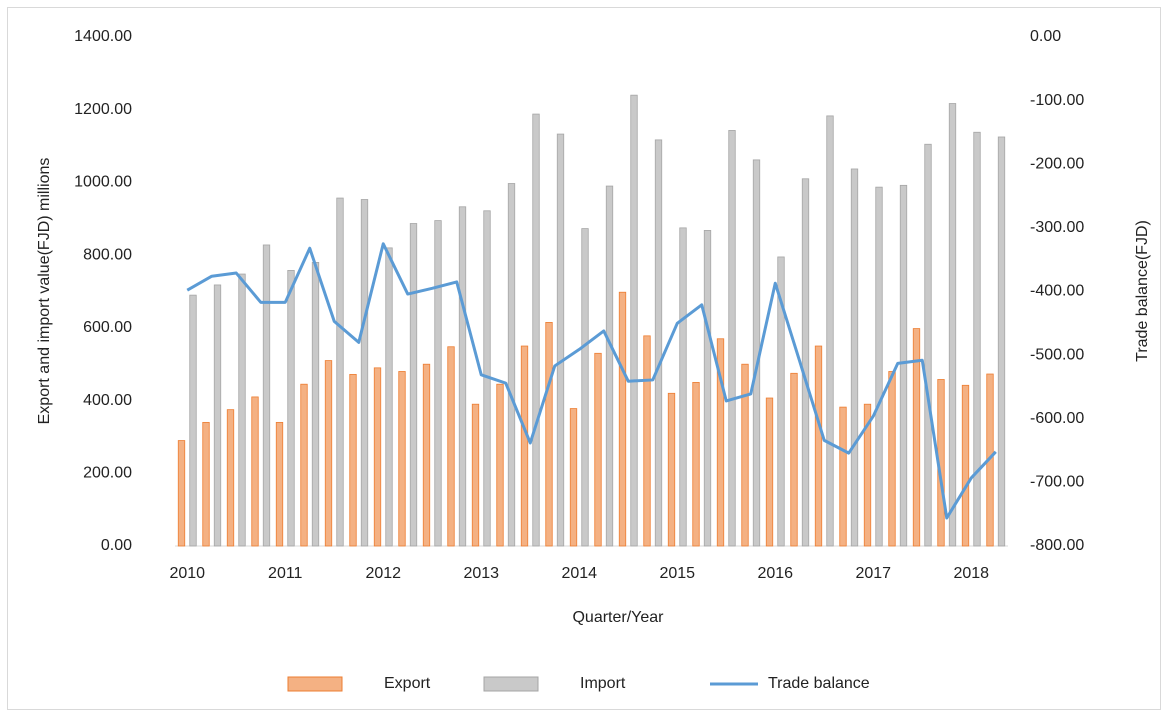 The image size is (1169, 718). Describe the element at coordinates (1057, 100) in the screenshot. I see `y2-tick-label: -100.00` at that location.